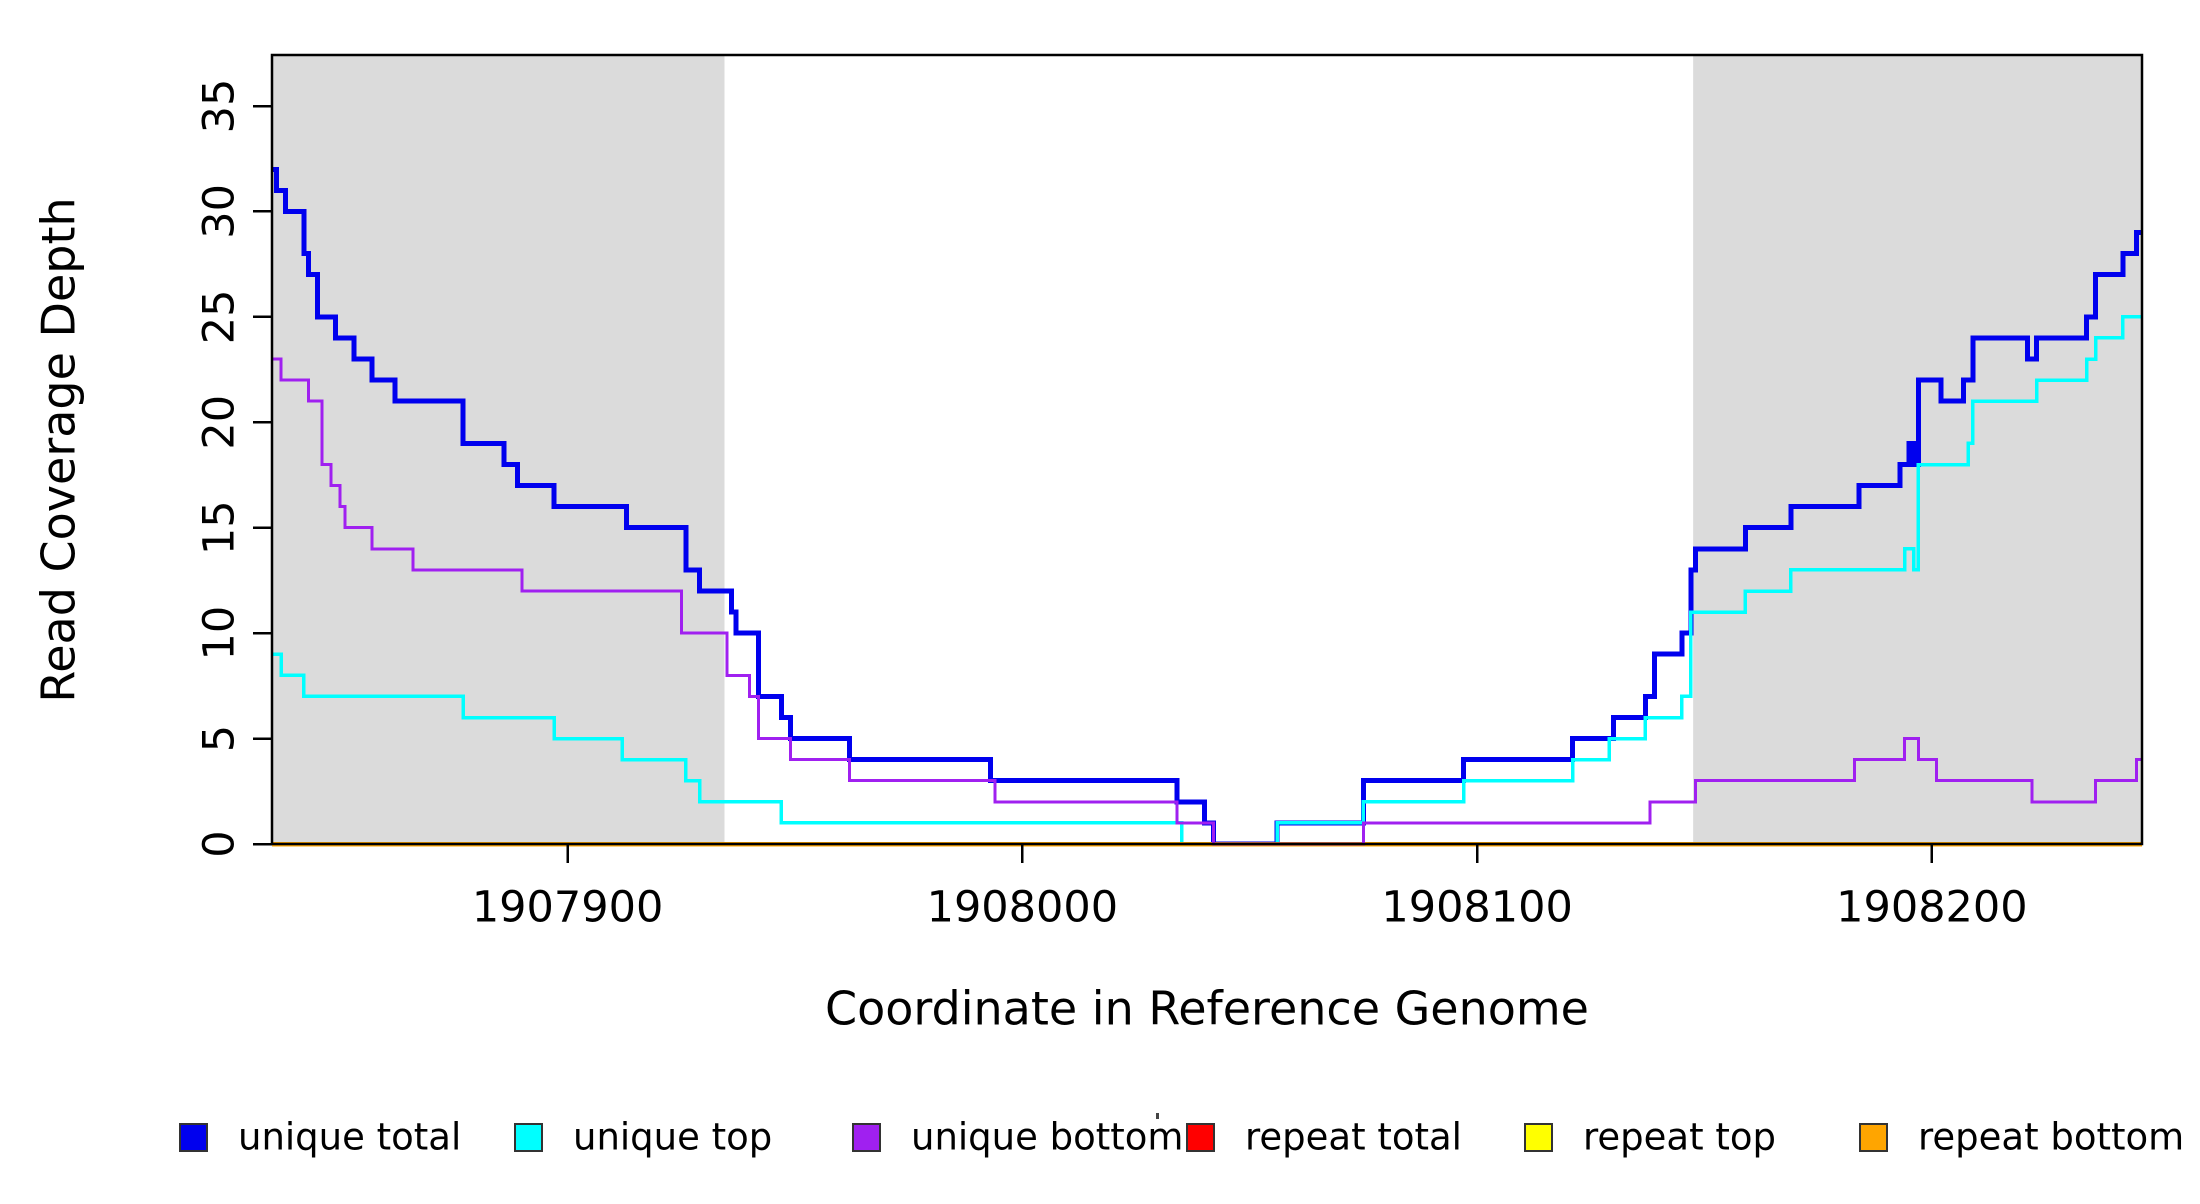 This screenshot has height=1204, width=2200. What do you see at coordinates (220, 316) in the screenshot?
I see `y-tick-label: 25` at bounding box center [220, 316].